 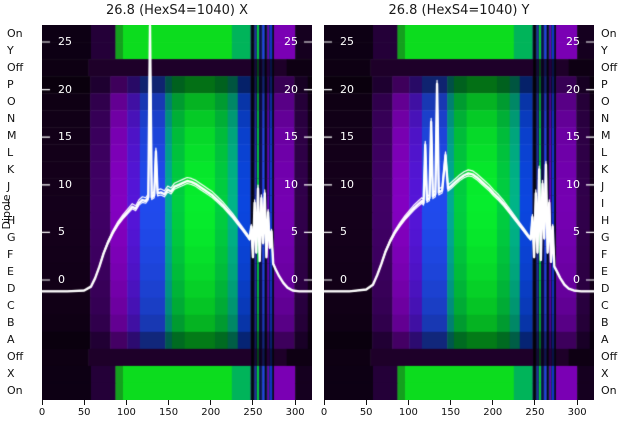 I want to click on row-label-left: N, so click(x=11, y=118).